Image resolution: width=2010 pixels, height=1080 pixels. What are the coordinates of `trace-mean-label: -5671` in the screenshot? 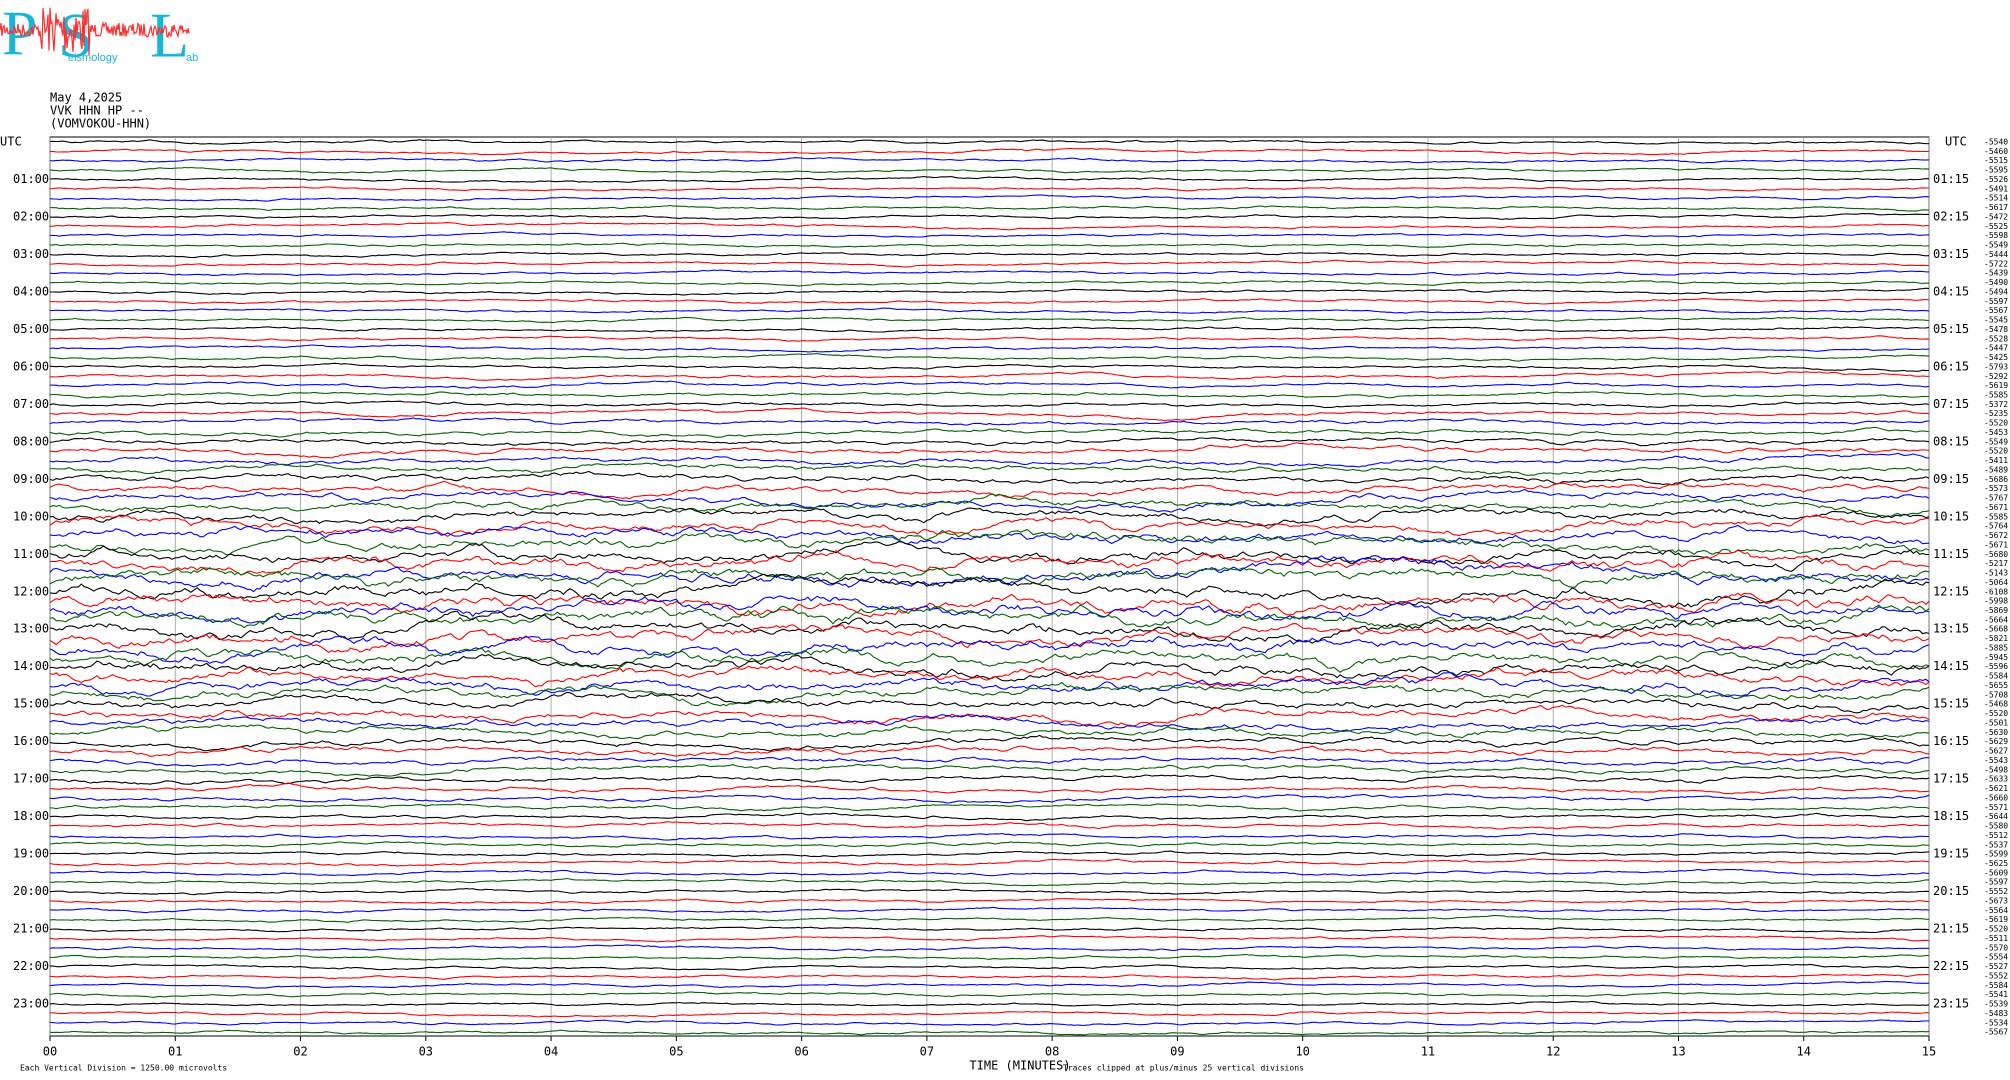 It's located at (1996, 507).